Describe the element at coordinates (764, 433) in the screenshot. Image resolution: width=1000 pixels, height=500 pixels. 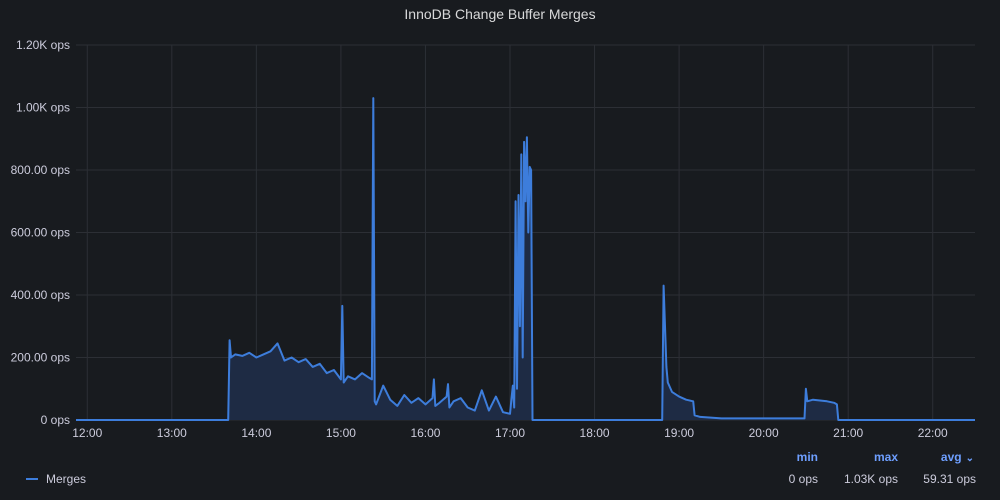
I see `x-tick-label: 20:00` at that location.